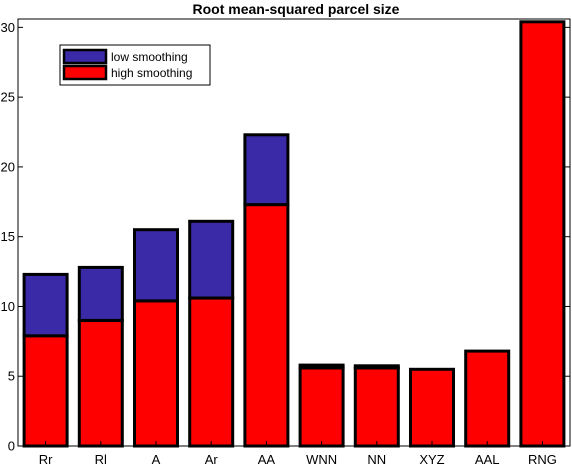  Describe the element at coordinates (487, 459) in the screenshot. I see `x-tick-label: AAL` at that location.